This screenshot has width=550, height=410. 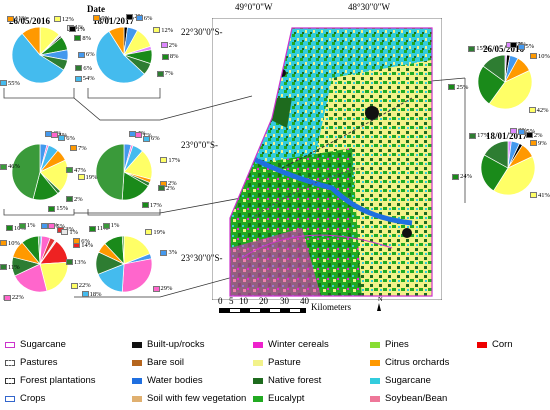 I want to click on pie-label: 41%, so click(x=540, y=195).